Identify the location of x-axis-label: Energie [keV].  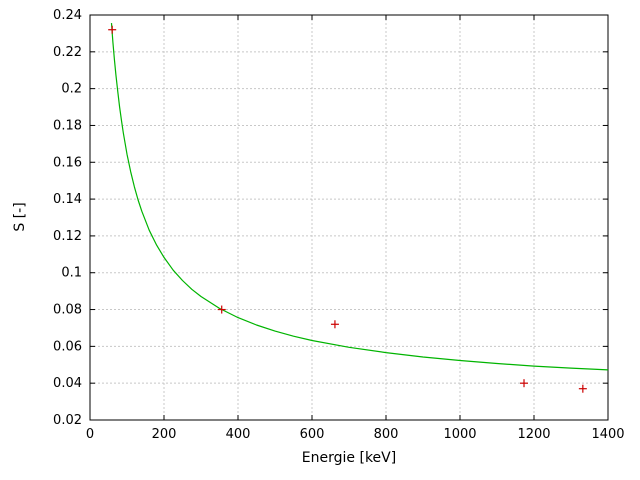
(349, 458).